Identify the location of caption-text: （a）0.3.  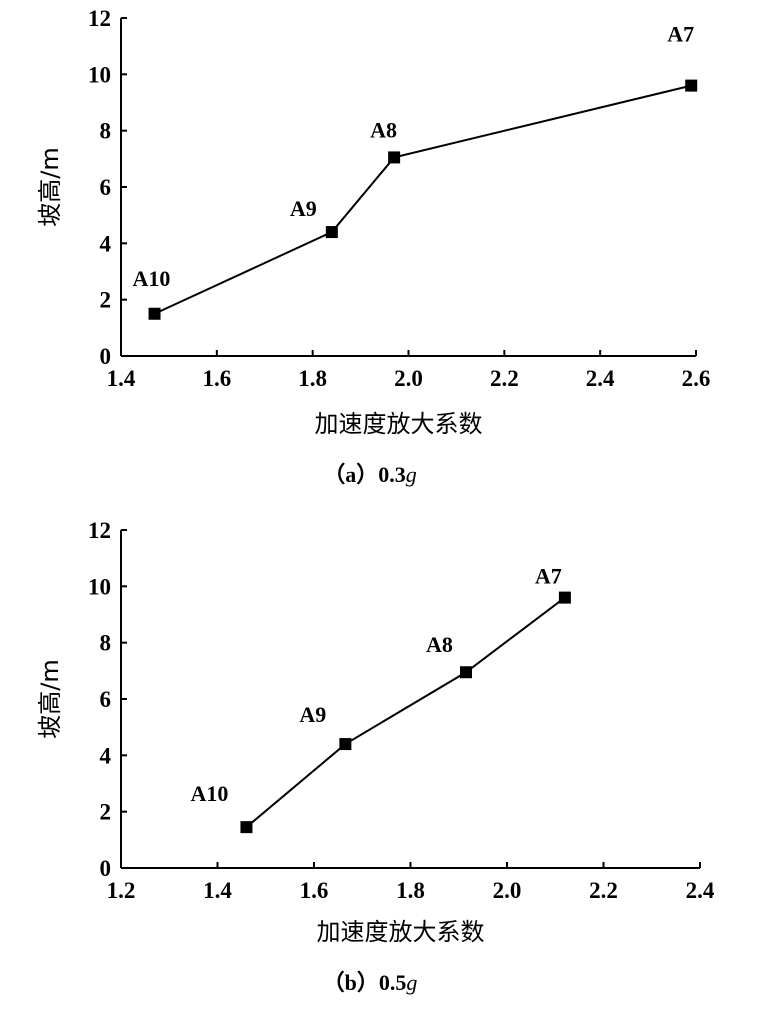
(364, 474).